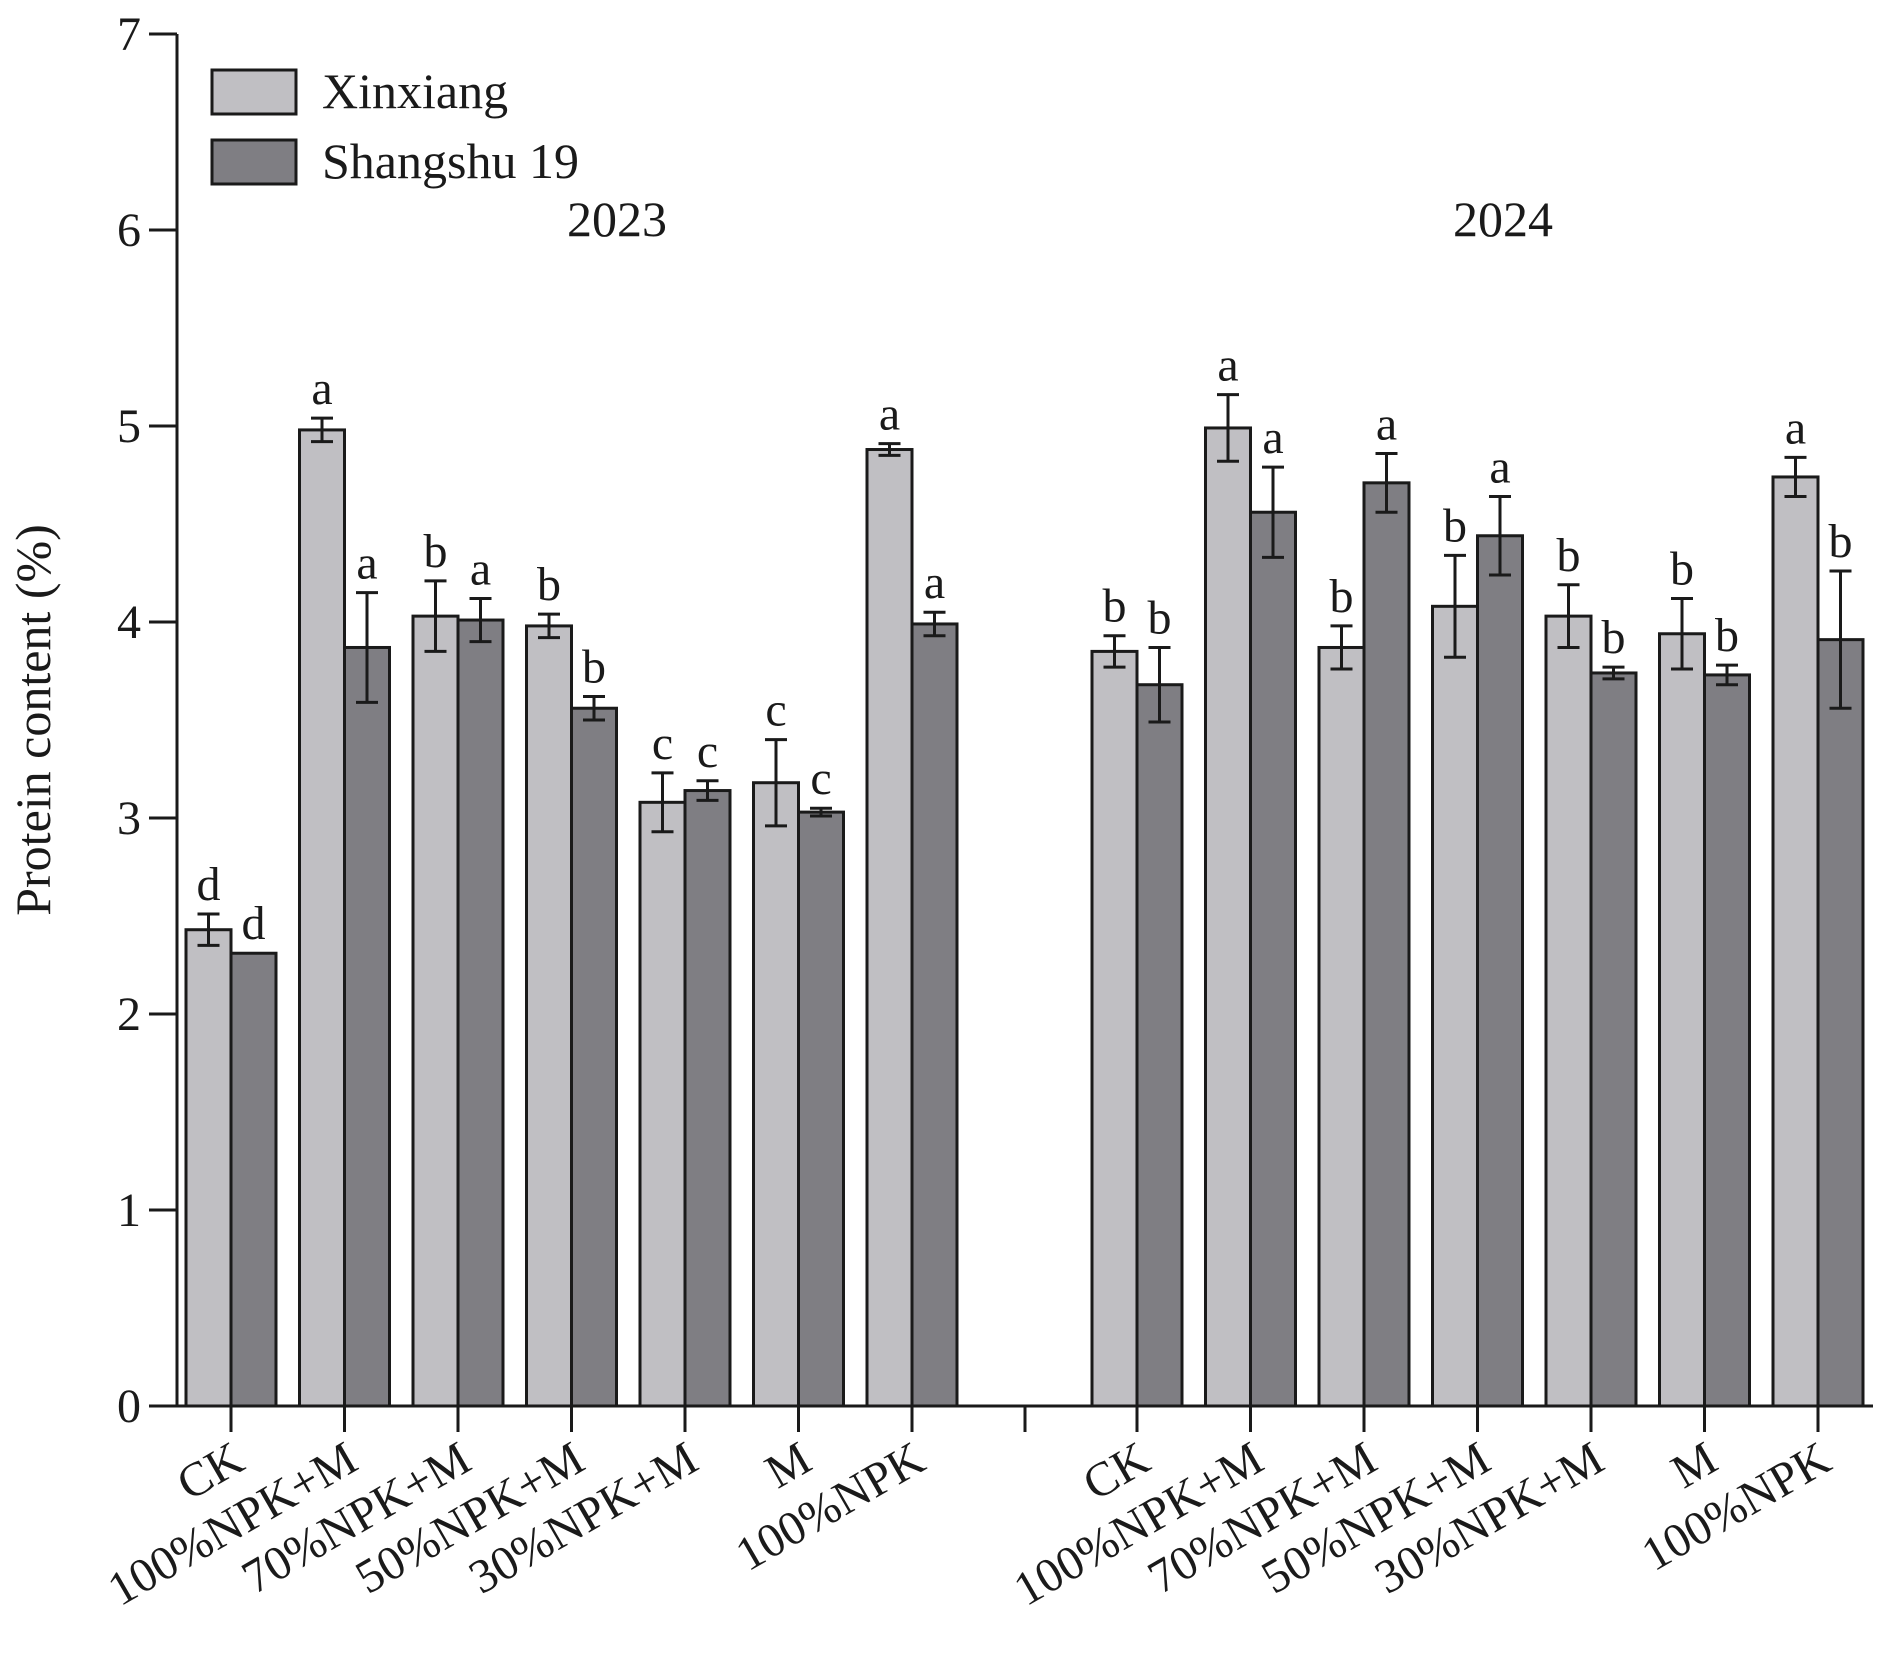 The image size is (1878, 1673). I want to click on y-axis-title: Protein content (%), so click(33, 720).